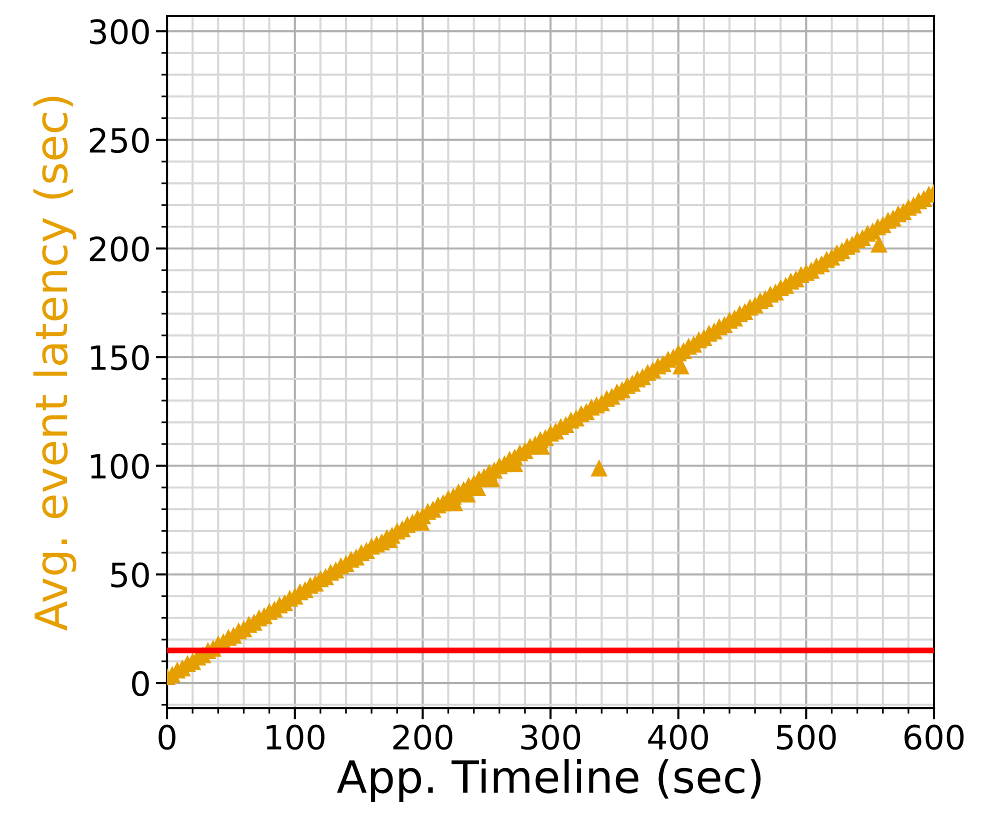 This screenshot has height=838, width=989. Describe the element at coordinates (140, 683) in the screenshot. I see `y-tick-label: 0` at that location.